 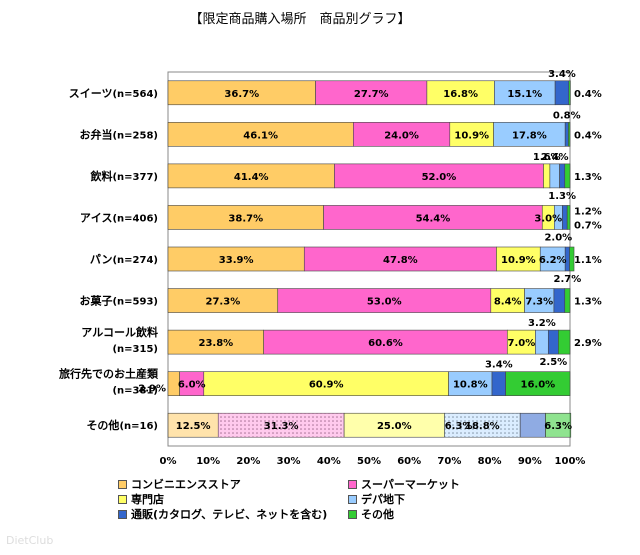 What do you see at coordinates (135, 391) in the screenshot?
I see `category-count: (n=381)` at bounding box center [135, 391].